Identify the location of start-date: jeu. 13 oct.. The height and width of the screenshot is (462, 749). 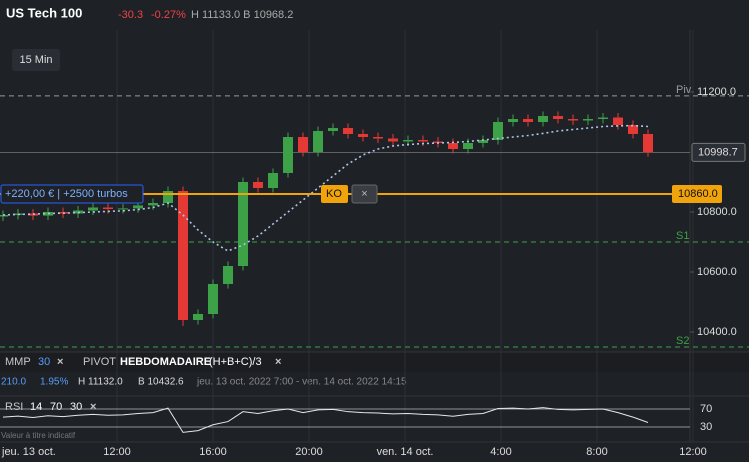
(28, 452).